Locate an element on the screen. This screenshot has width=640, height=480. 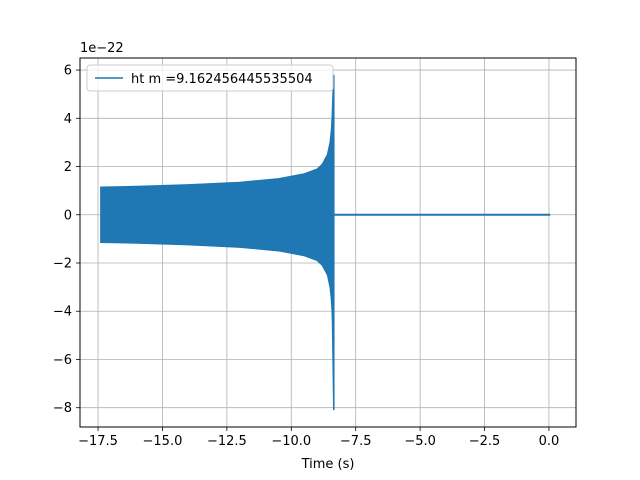
x-tick-label: −2.5 is located at coordinates (485, 441).